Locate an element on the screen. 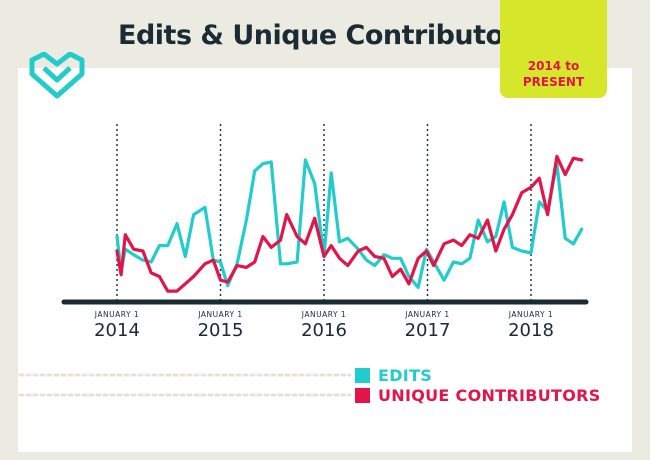 This screenshot has width=650, height=460. year-marker-label-2014: 2014 is located at coordinates (117, 330).